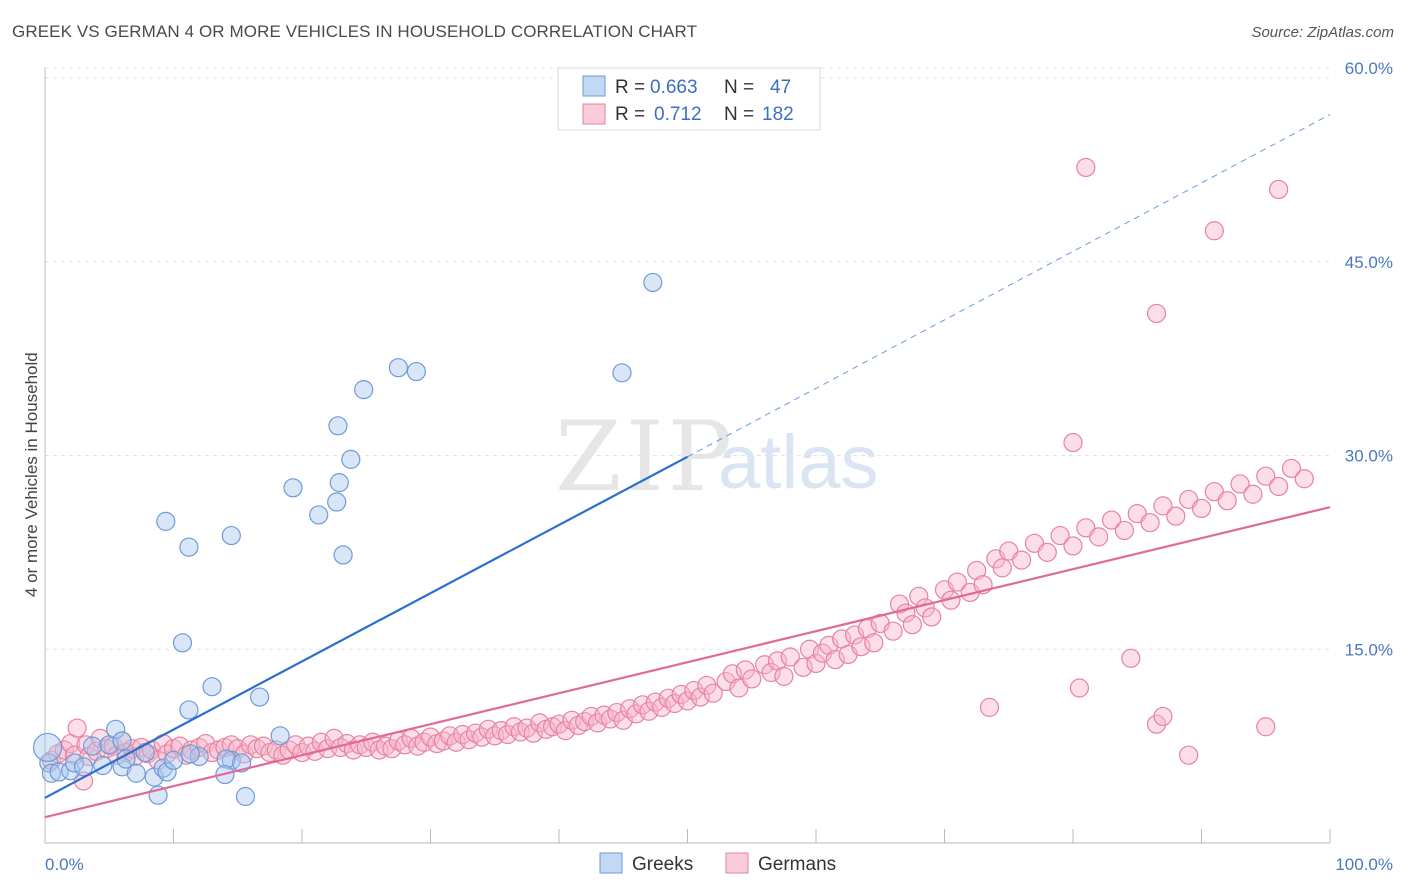  What do you see at coordinates (31, 474) in the screenshot?
I see `y-axis-label: 4 or more Vehicles in Household` at bounding box center [31, 474].